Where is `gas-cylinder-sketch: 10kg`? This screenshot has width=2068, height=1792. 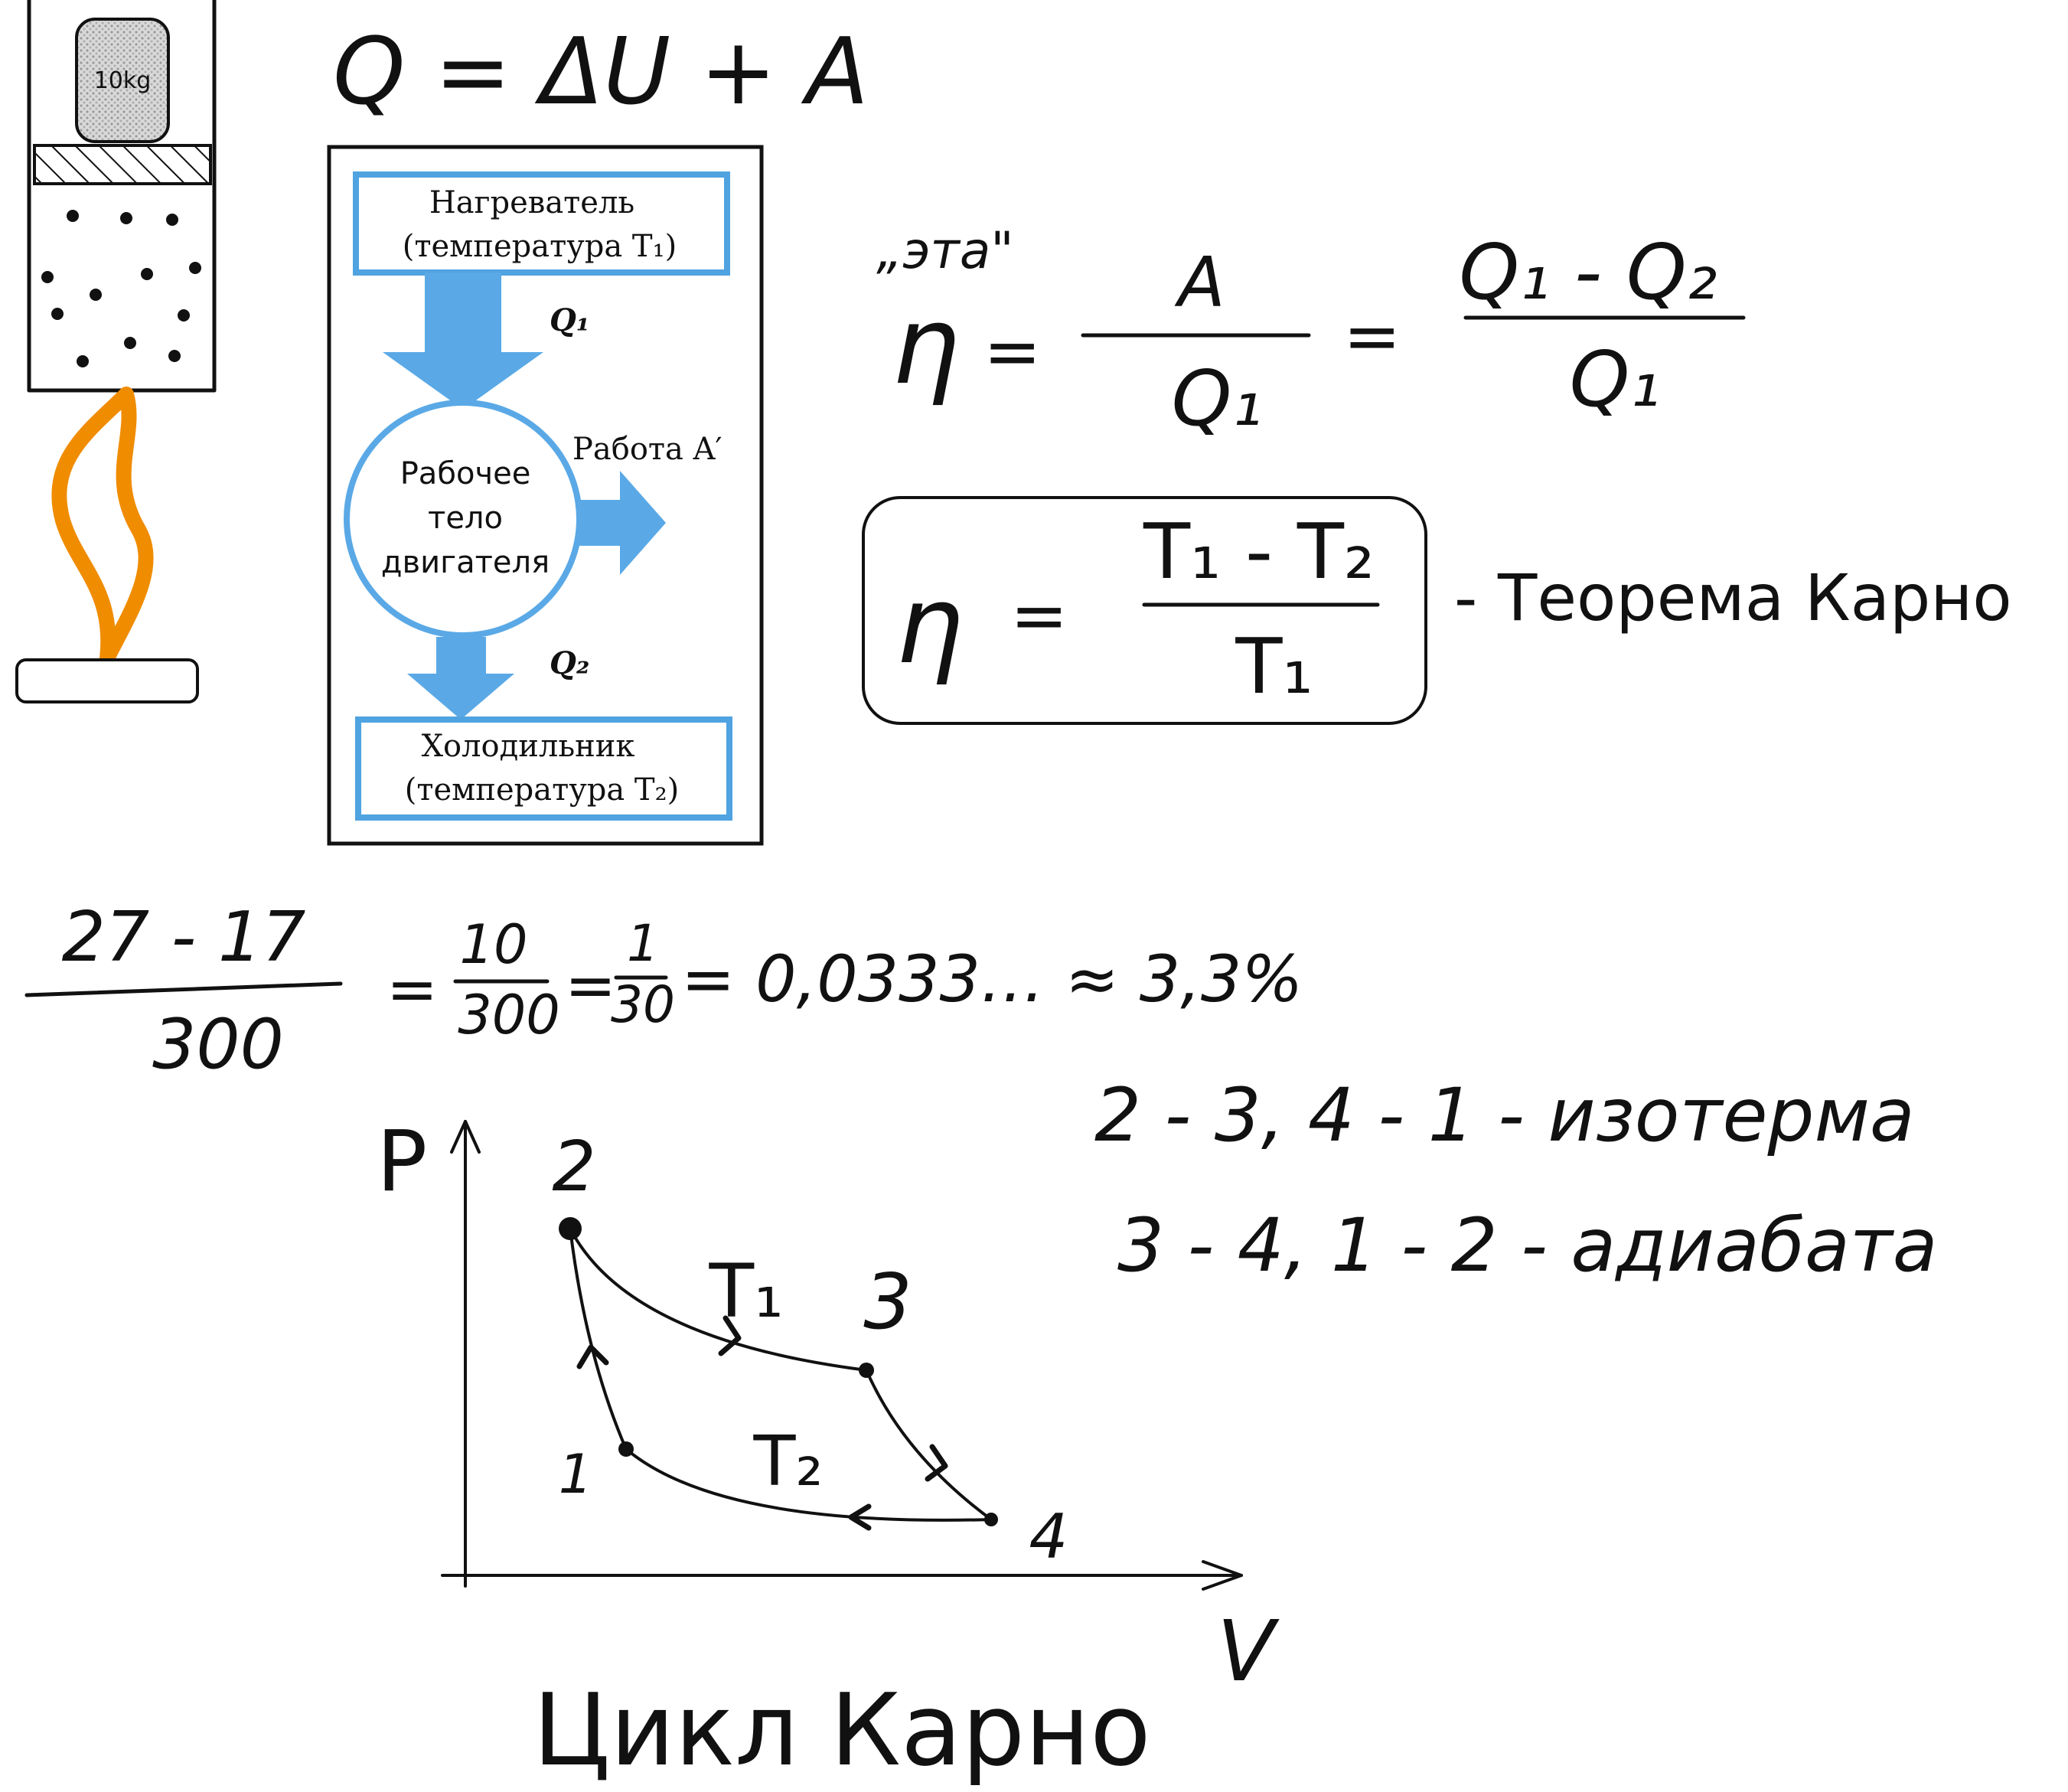 gas-cylinder-sketch: 10kg is located at coordinates (116, 352).